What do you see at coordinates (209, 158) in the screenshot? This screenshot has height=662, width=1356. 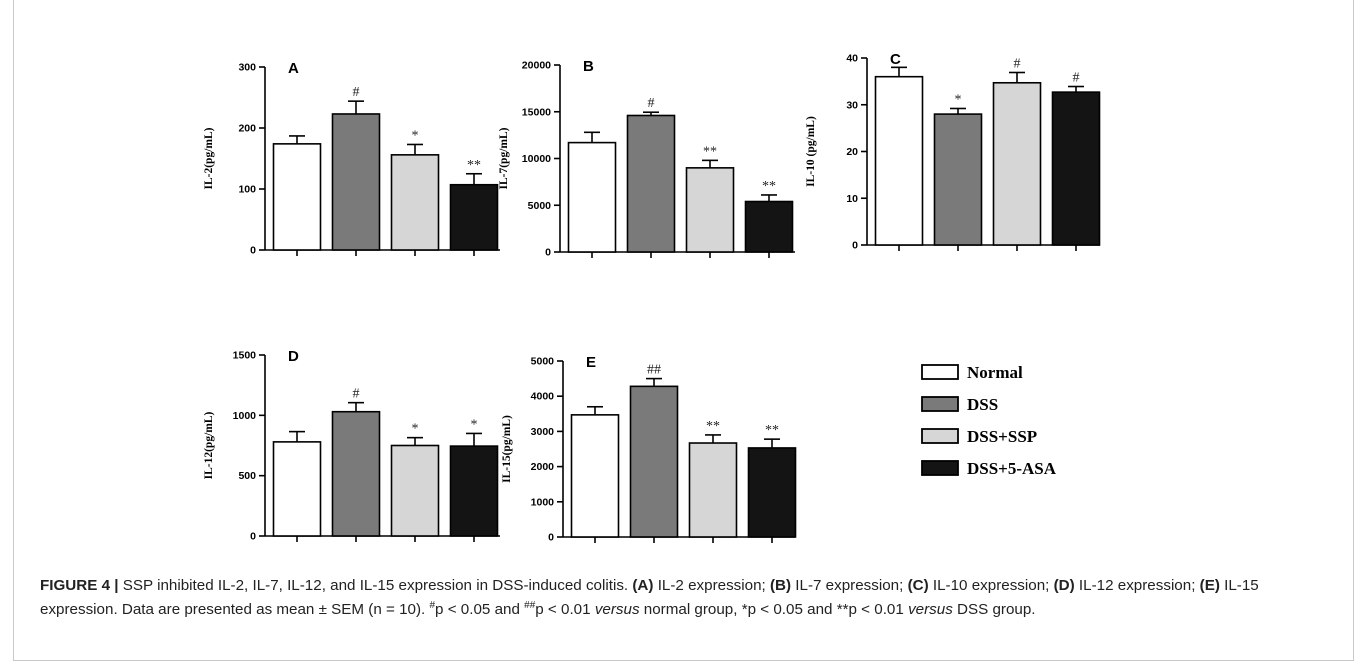 I see `y-axis-label: IL-2(pg/mL)` at bounding box center [209, 158].